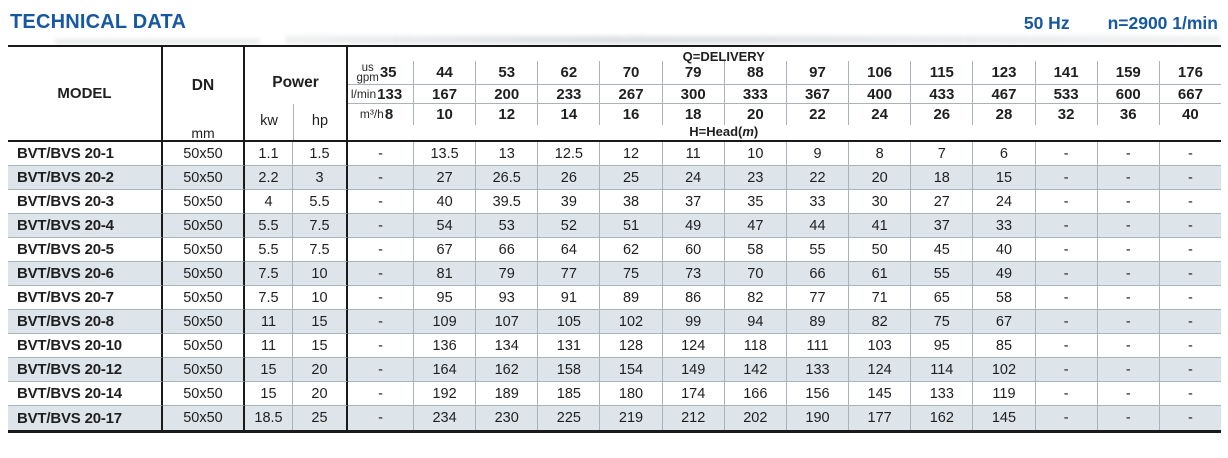  I want to click on head-value-cell: 70, so click(754, 274).